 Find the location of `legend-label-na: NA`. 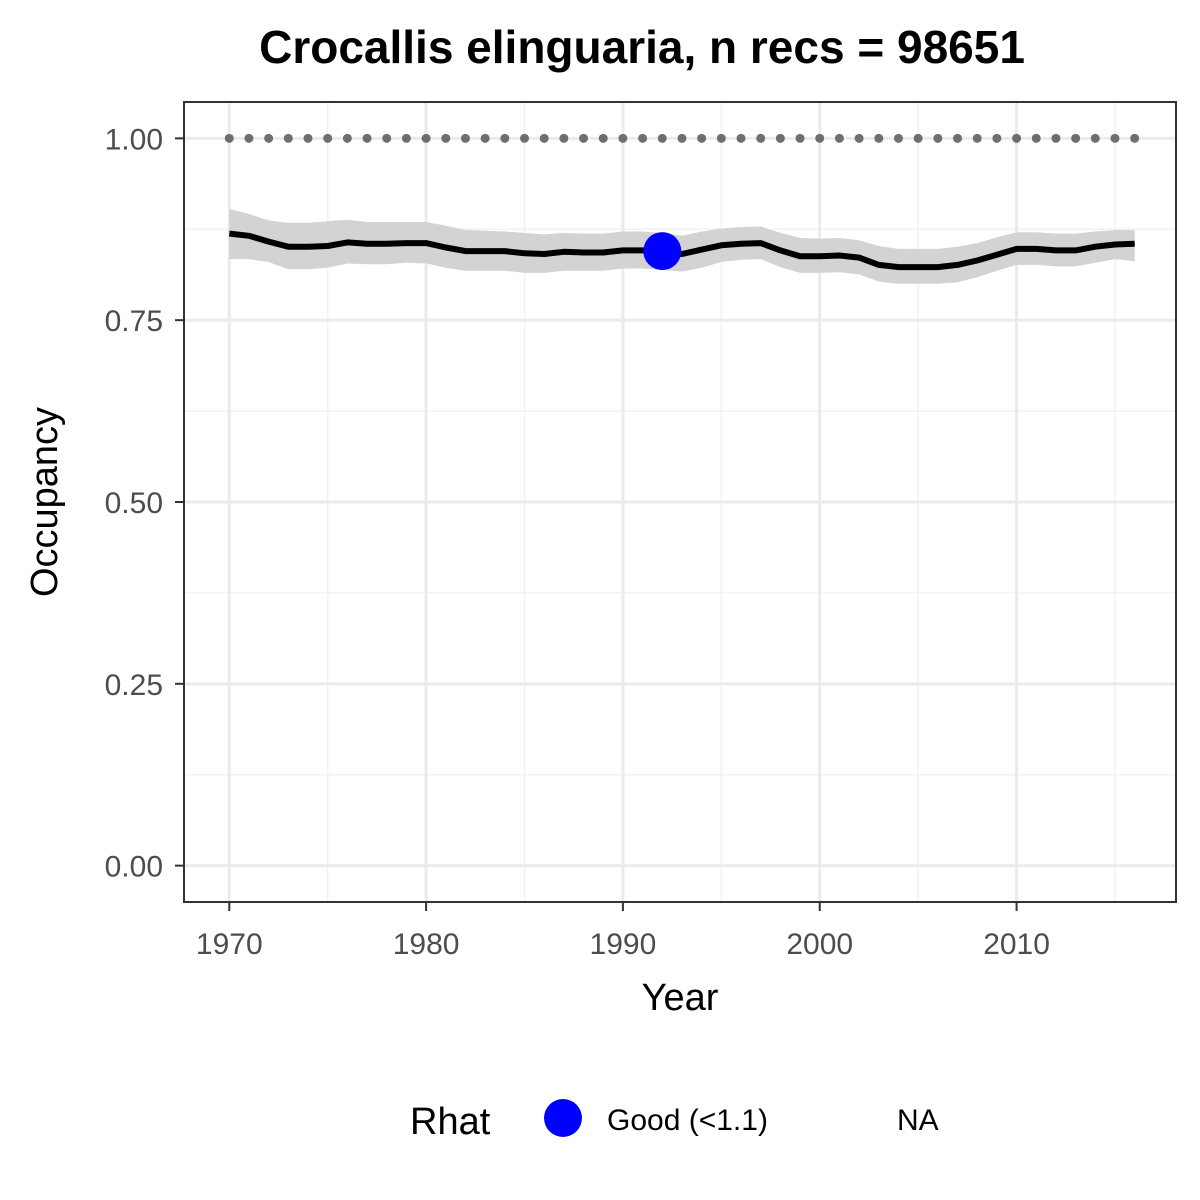

legend-label-na: NA is located at coordinates (918, 1120).